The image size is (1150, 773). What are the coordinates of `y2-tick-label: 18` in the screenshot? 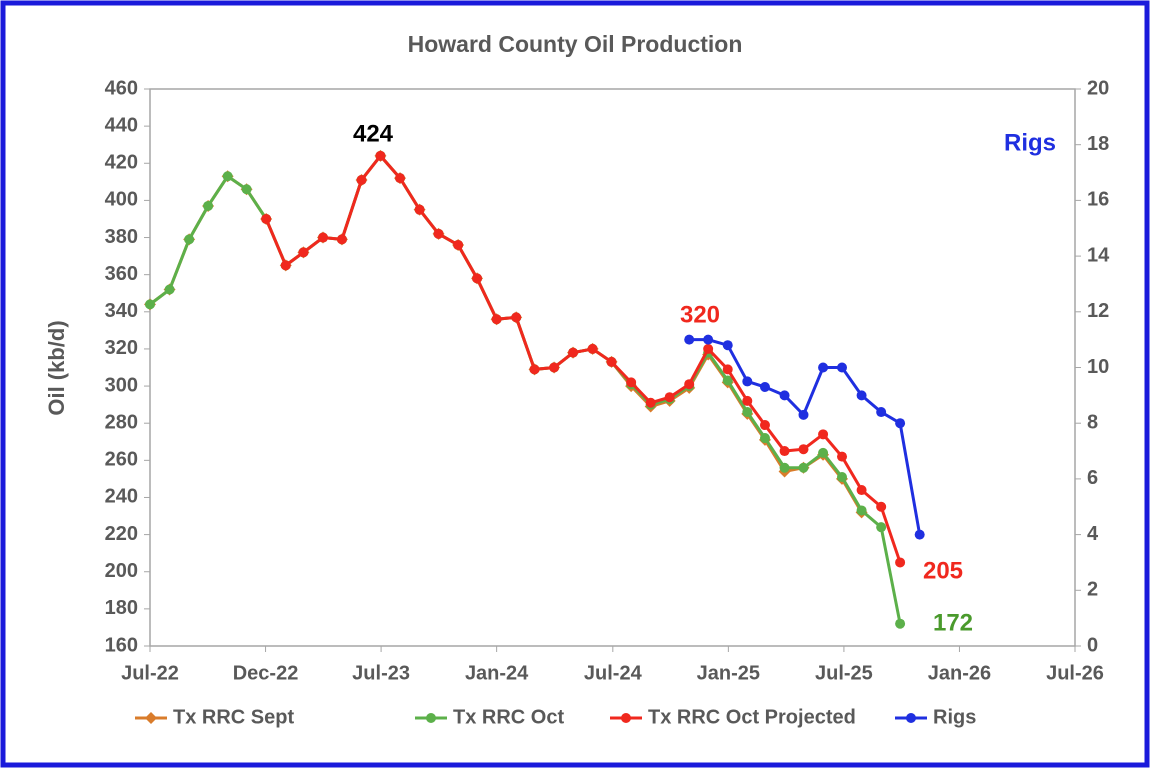 It's located at (1098, 144).